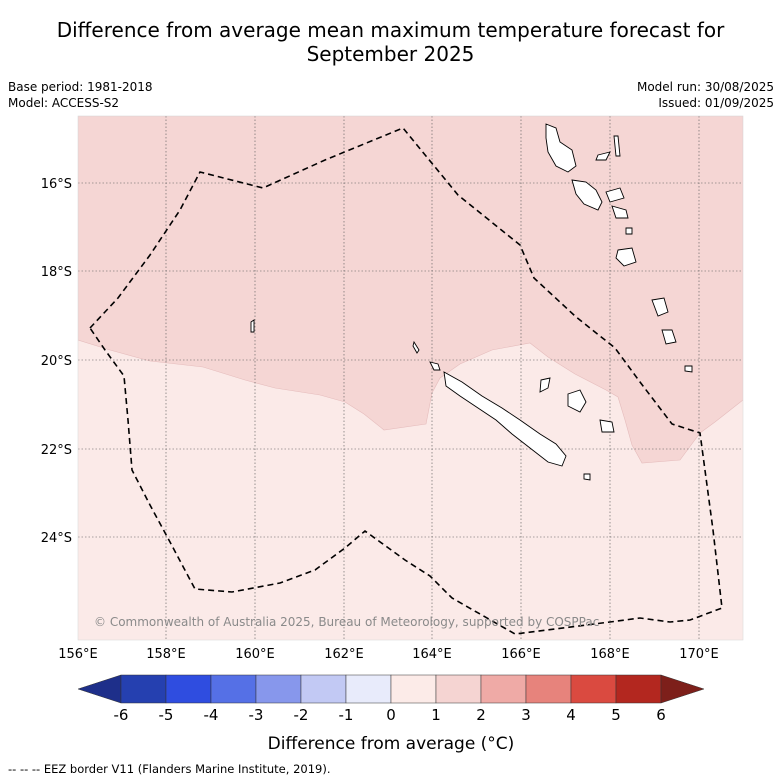 The width and height of the screenshot is (781, 781). I want to click on base-period: Base period: 1981-2018, so click(80, 87).